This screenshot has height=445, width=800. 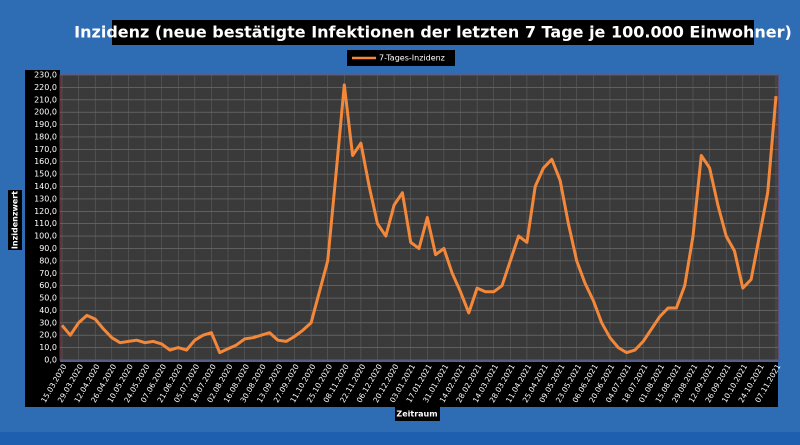 What do you see at coordinates (48, 248) in the screenshot?
I see `y-tick-label: 90,0` at bounding box center [48, 248].